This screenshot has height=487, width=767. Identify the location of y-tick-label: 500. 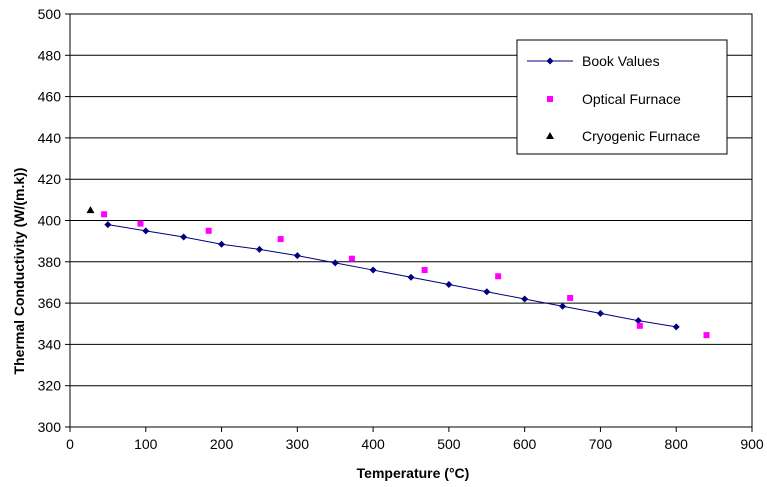
(50, 14).